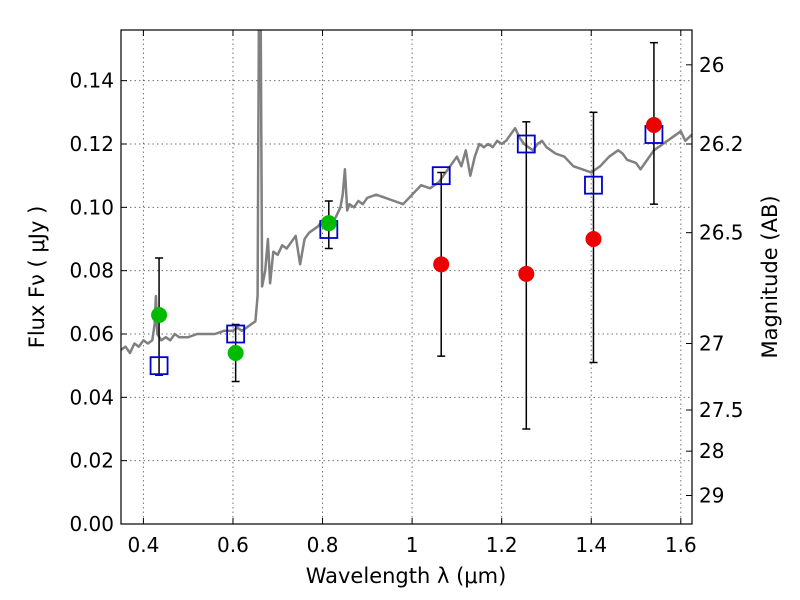 This screenshot has height=600, width=800. Describe the element at coordinates (770, 276) in the screenshot. I see `y-axis-right-label: Magnitude (AB)` at that location.